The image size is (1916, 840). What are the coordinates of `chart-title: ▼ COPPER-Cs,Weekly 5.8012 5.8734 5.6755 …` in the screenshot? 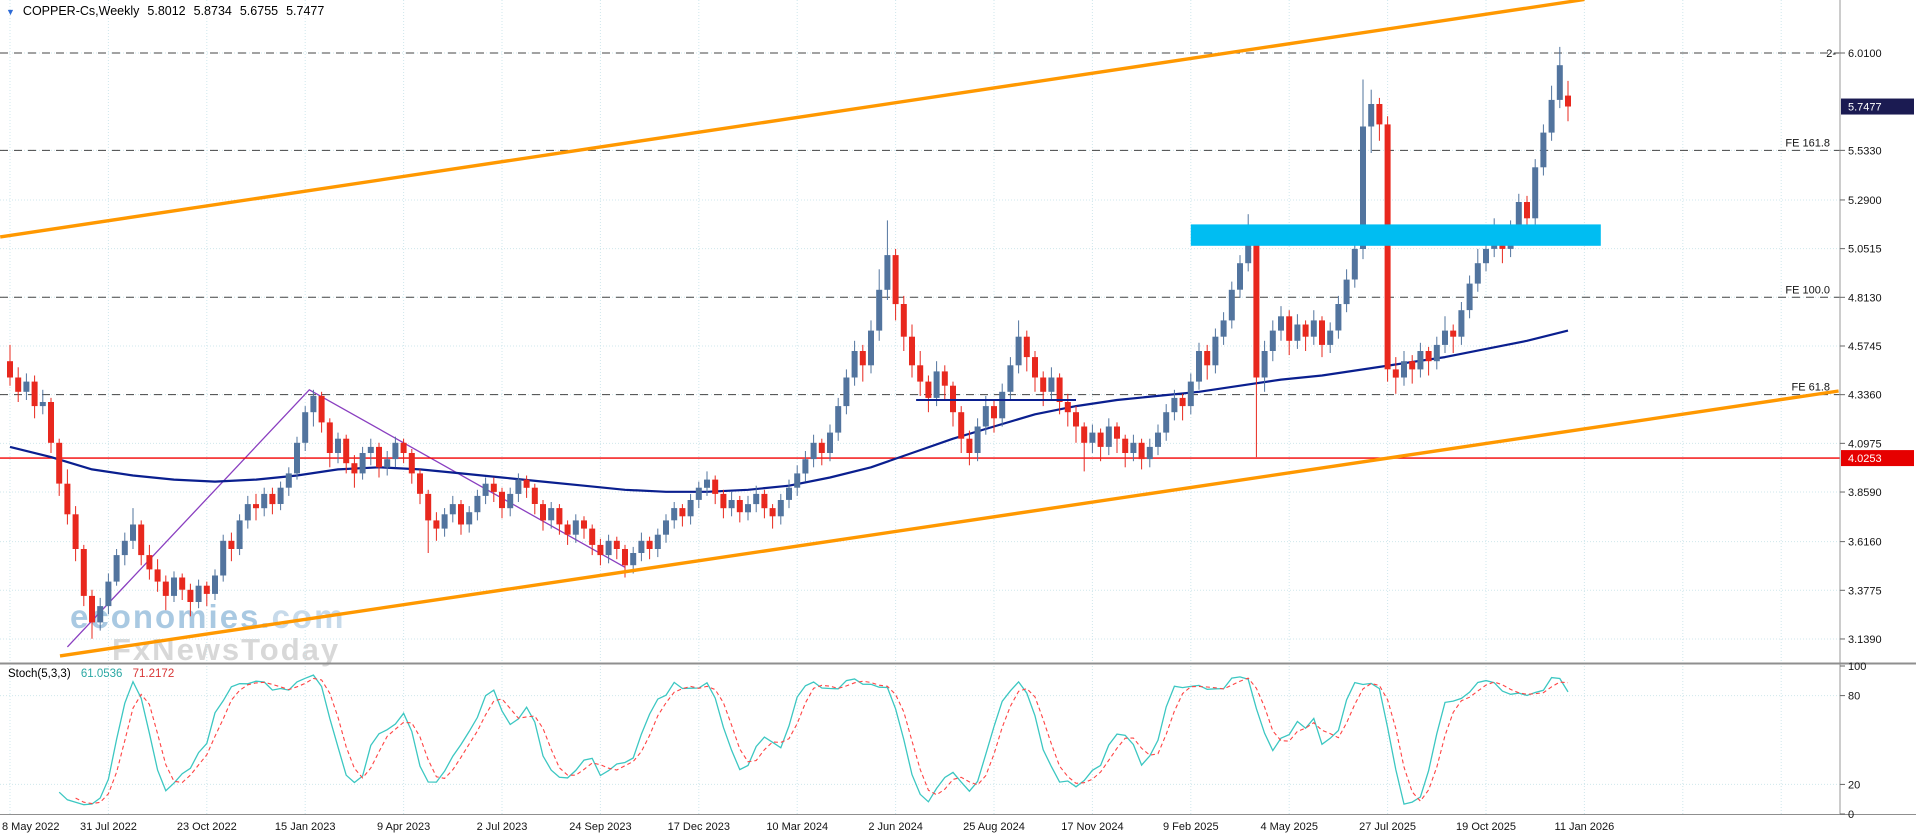 It's located at (165, 11).